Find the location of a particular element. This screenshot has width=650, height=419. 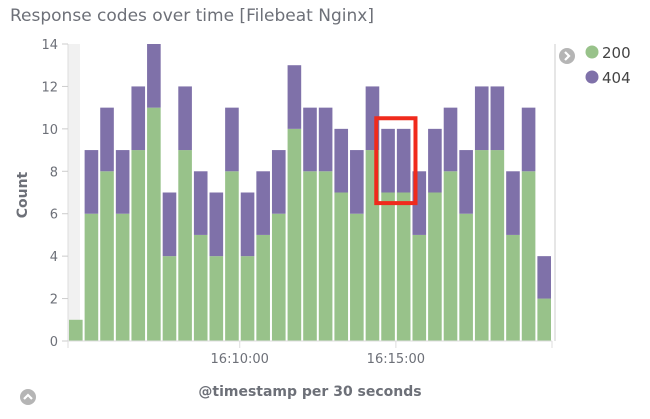

y-axis-label: Count is located at coordinates (23, 194).